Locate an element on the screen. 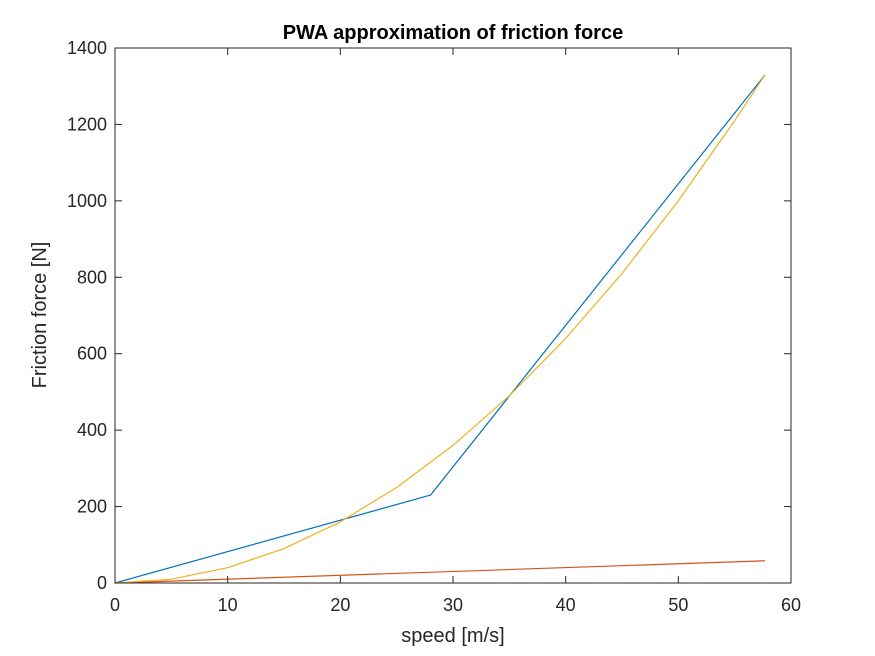 The width and height of the screenshot is (875, 656). y-tick-label-7: 1400 is located at coordinates (87, 48).